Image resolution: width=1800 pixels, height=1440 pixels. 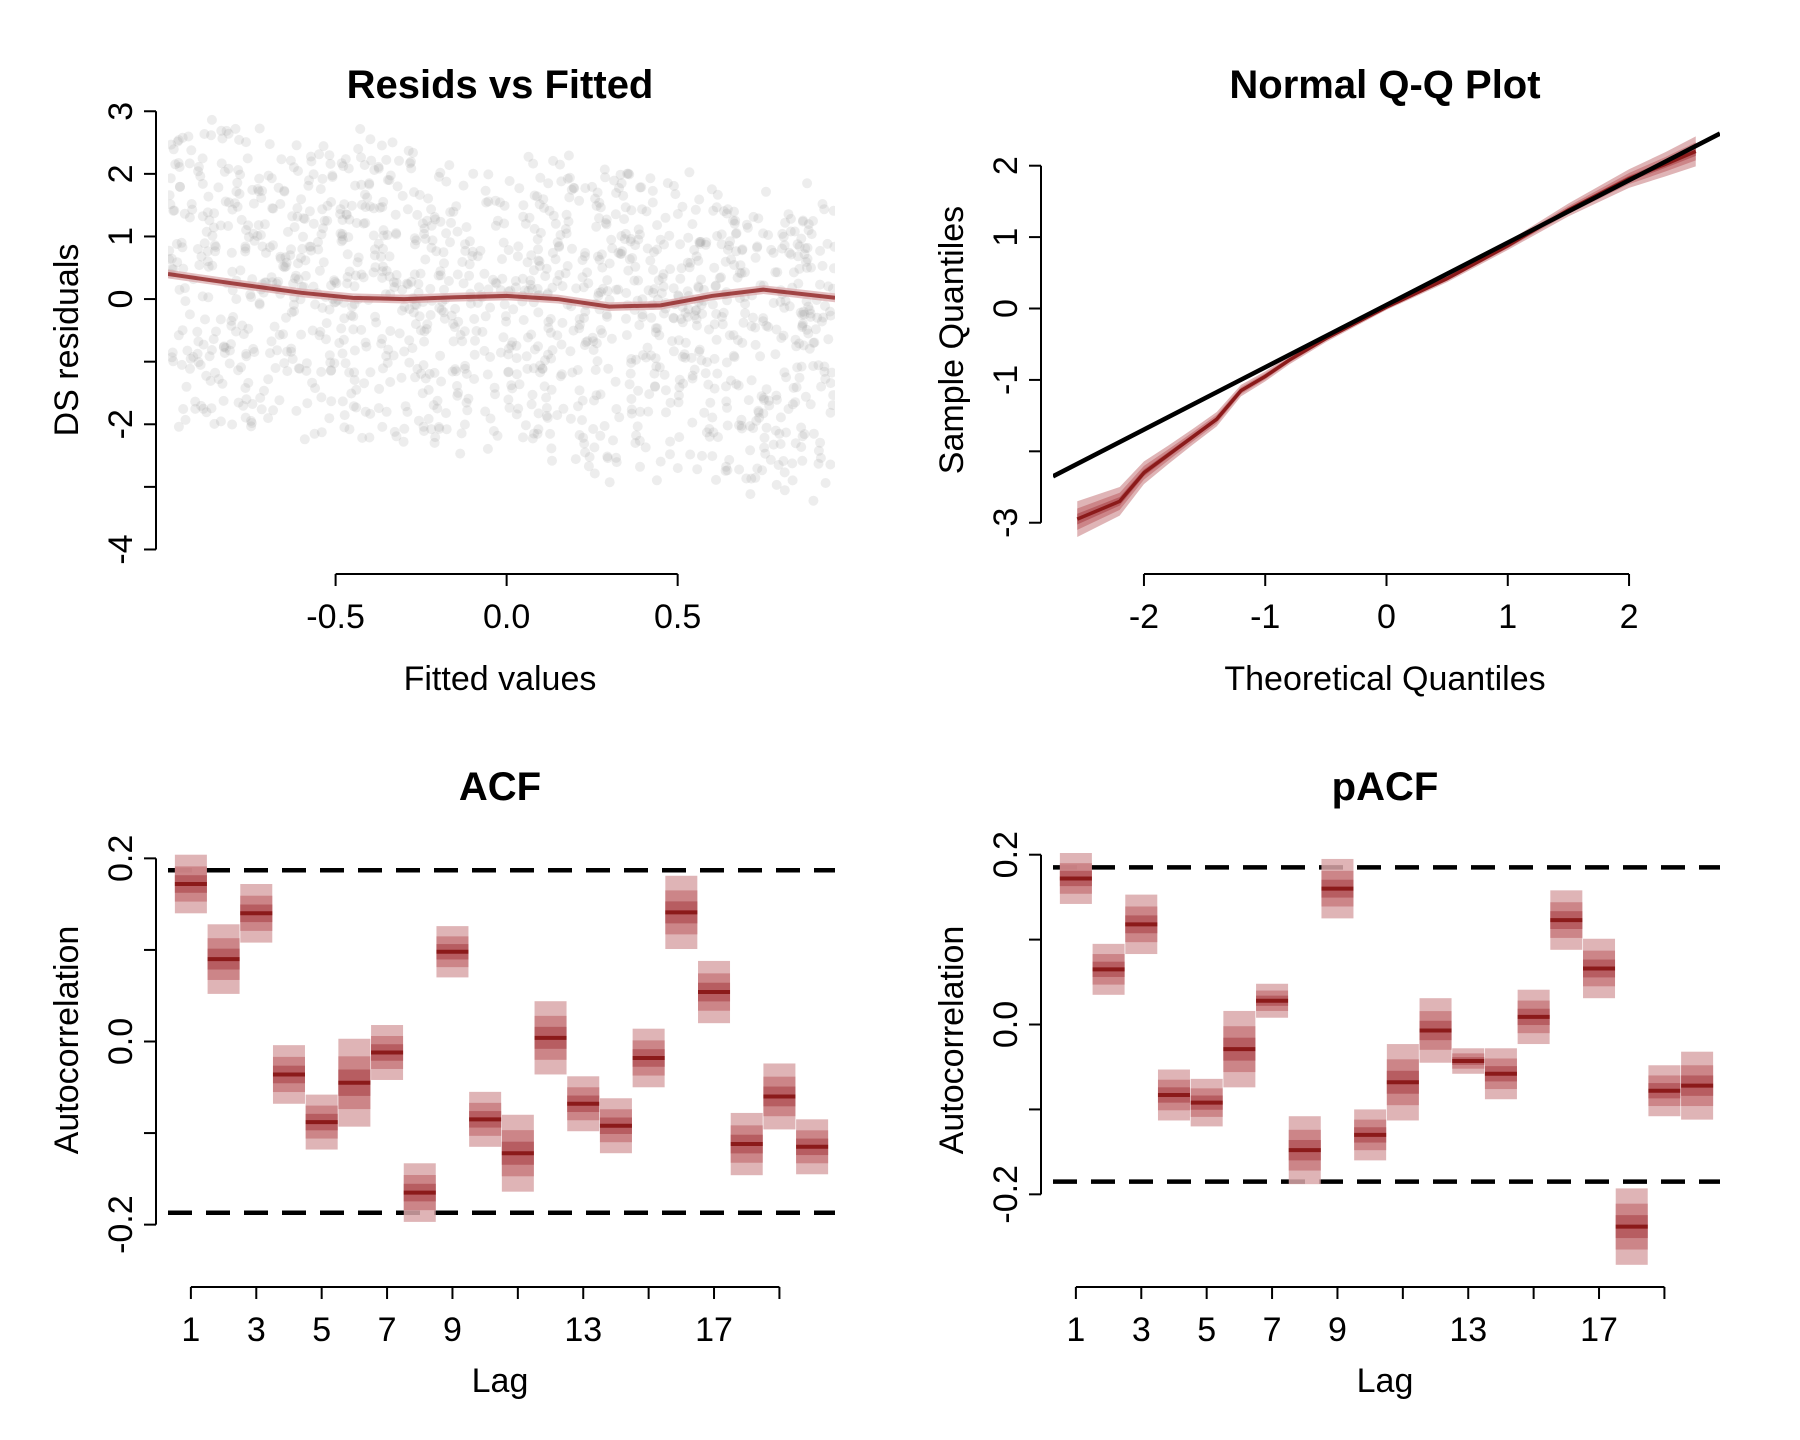 What do you see at coordinates (677, 617) in the screenshot?
I see `x-tick-label: 0.5` at bounding box center [677, 617].